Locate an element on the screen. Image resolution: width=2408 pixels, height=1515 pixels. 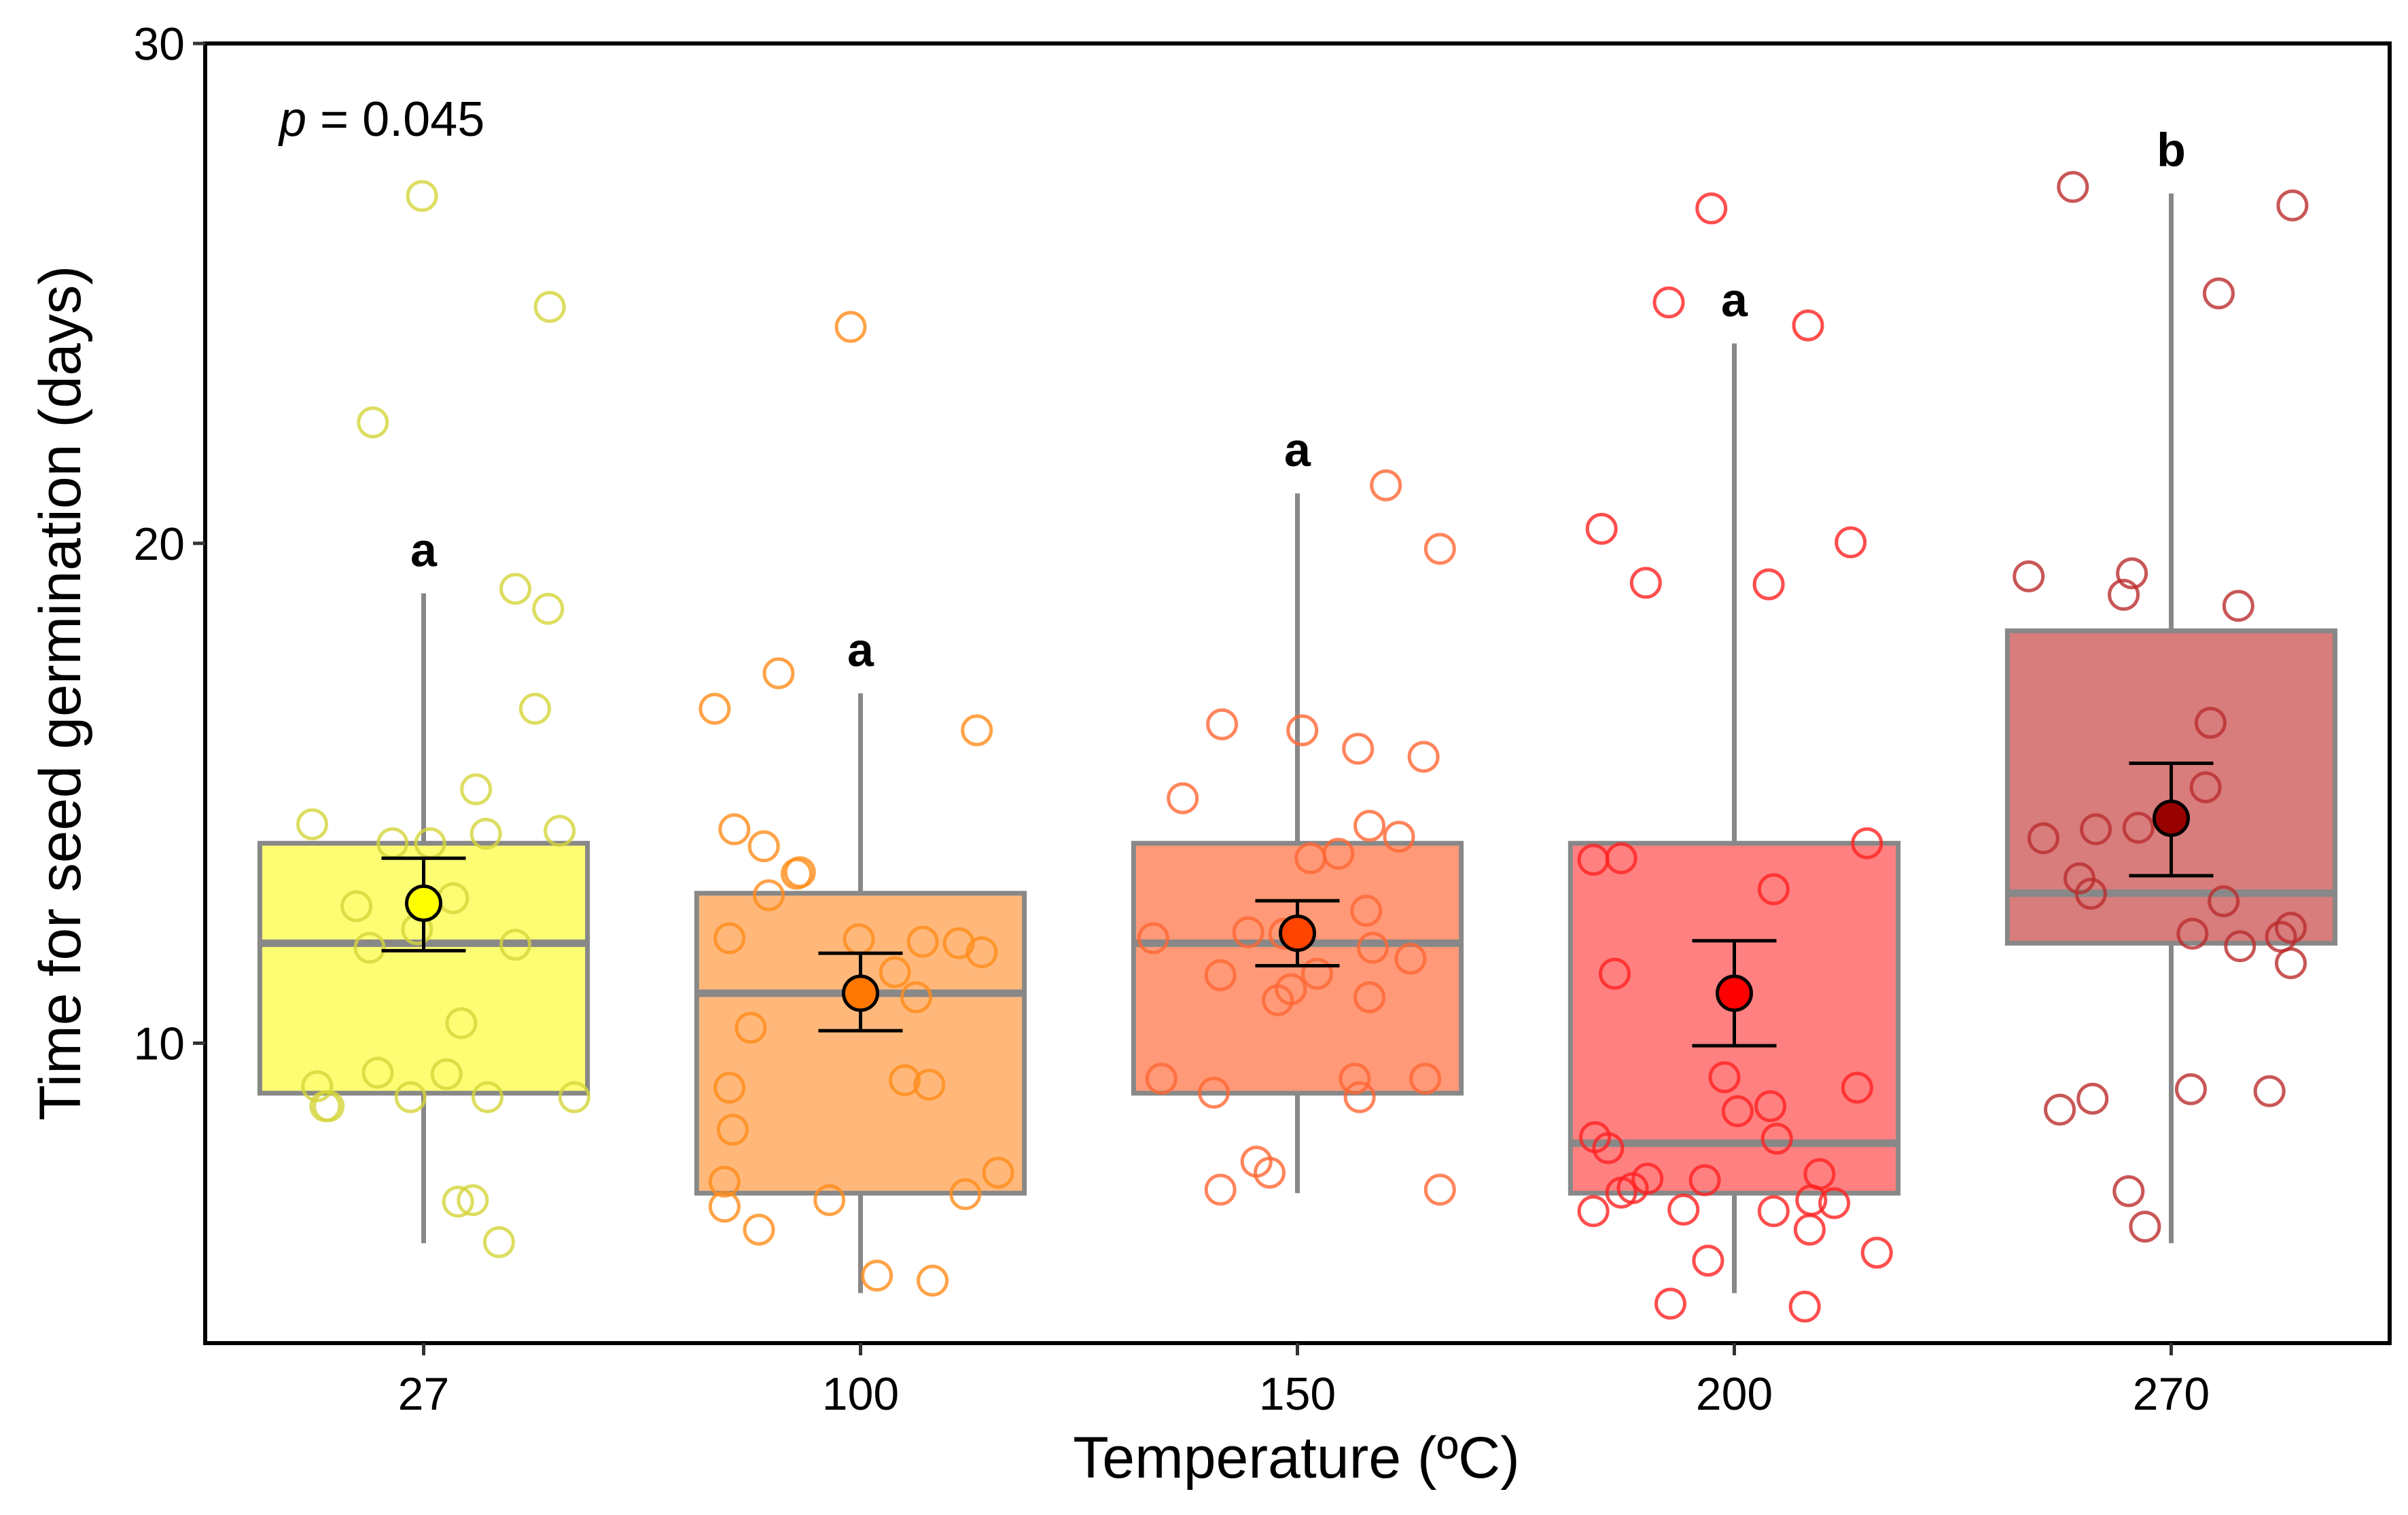
group-150: a is located at coordinates (1297, 814).